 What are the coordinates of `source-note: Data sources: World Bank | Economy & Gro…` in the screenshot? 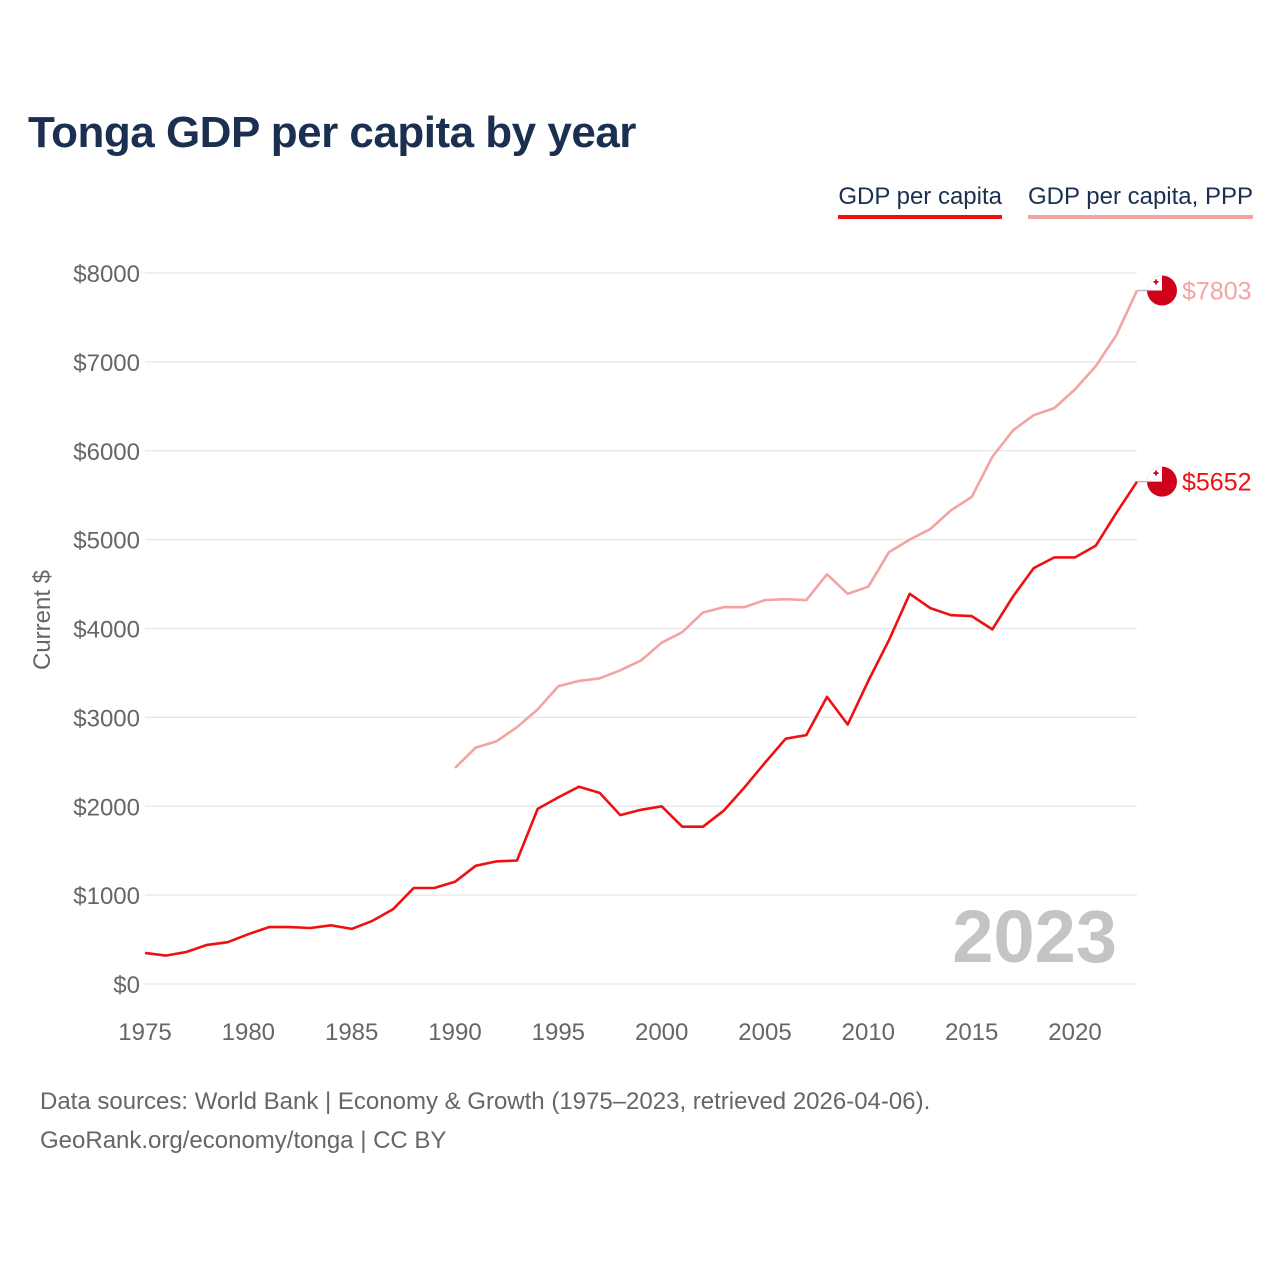 It's located at (485, 1101).